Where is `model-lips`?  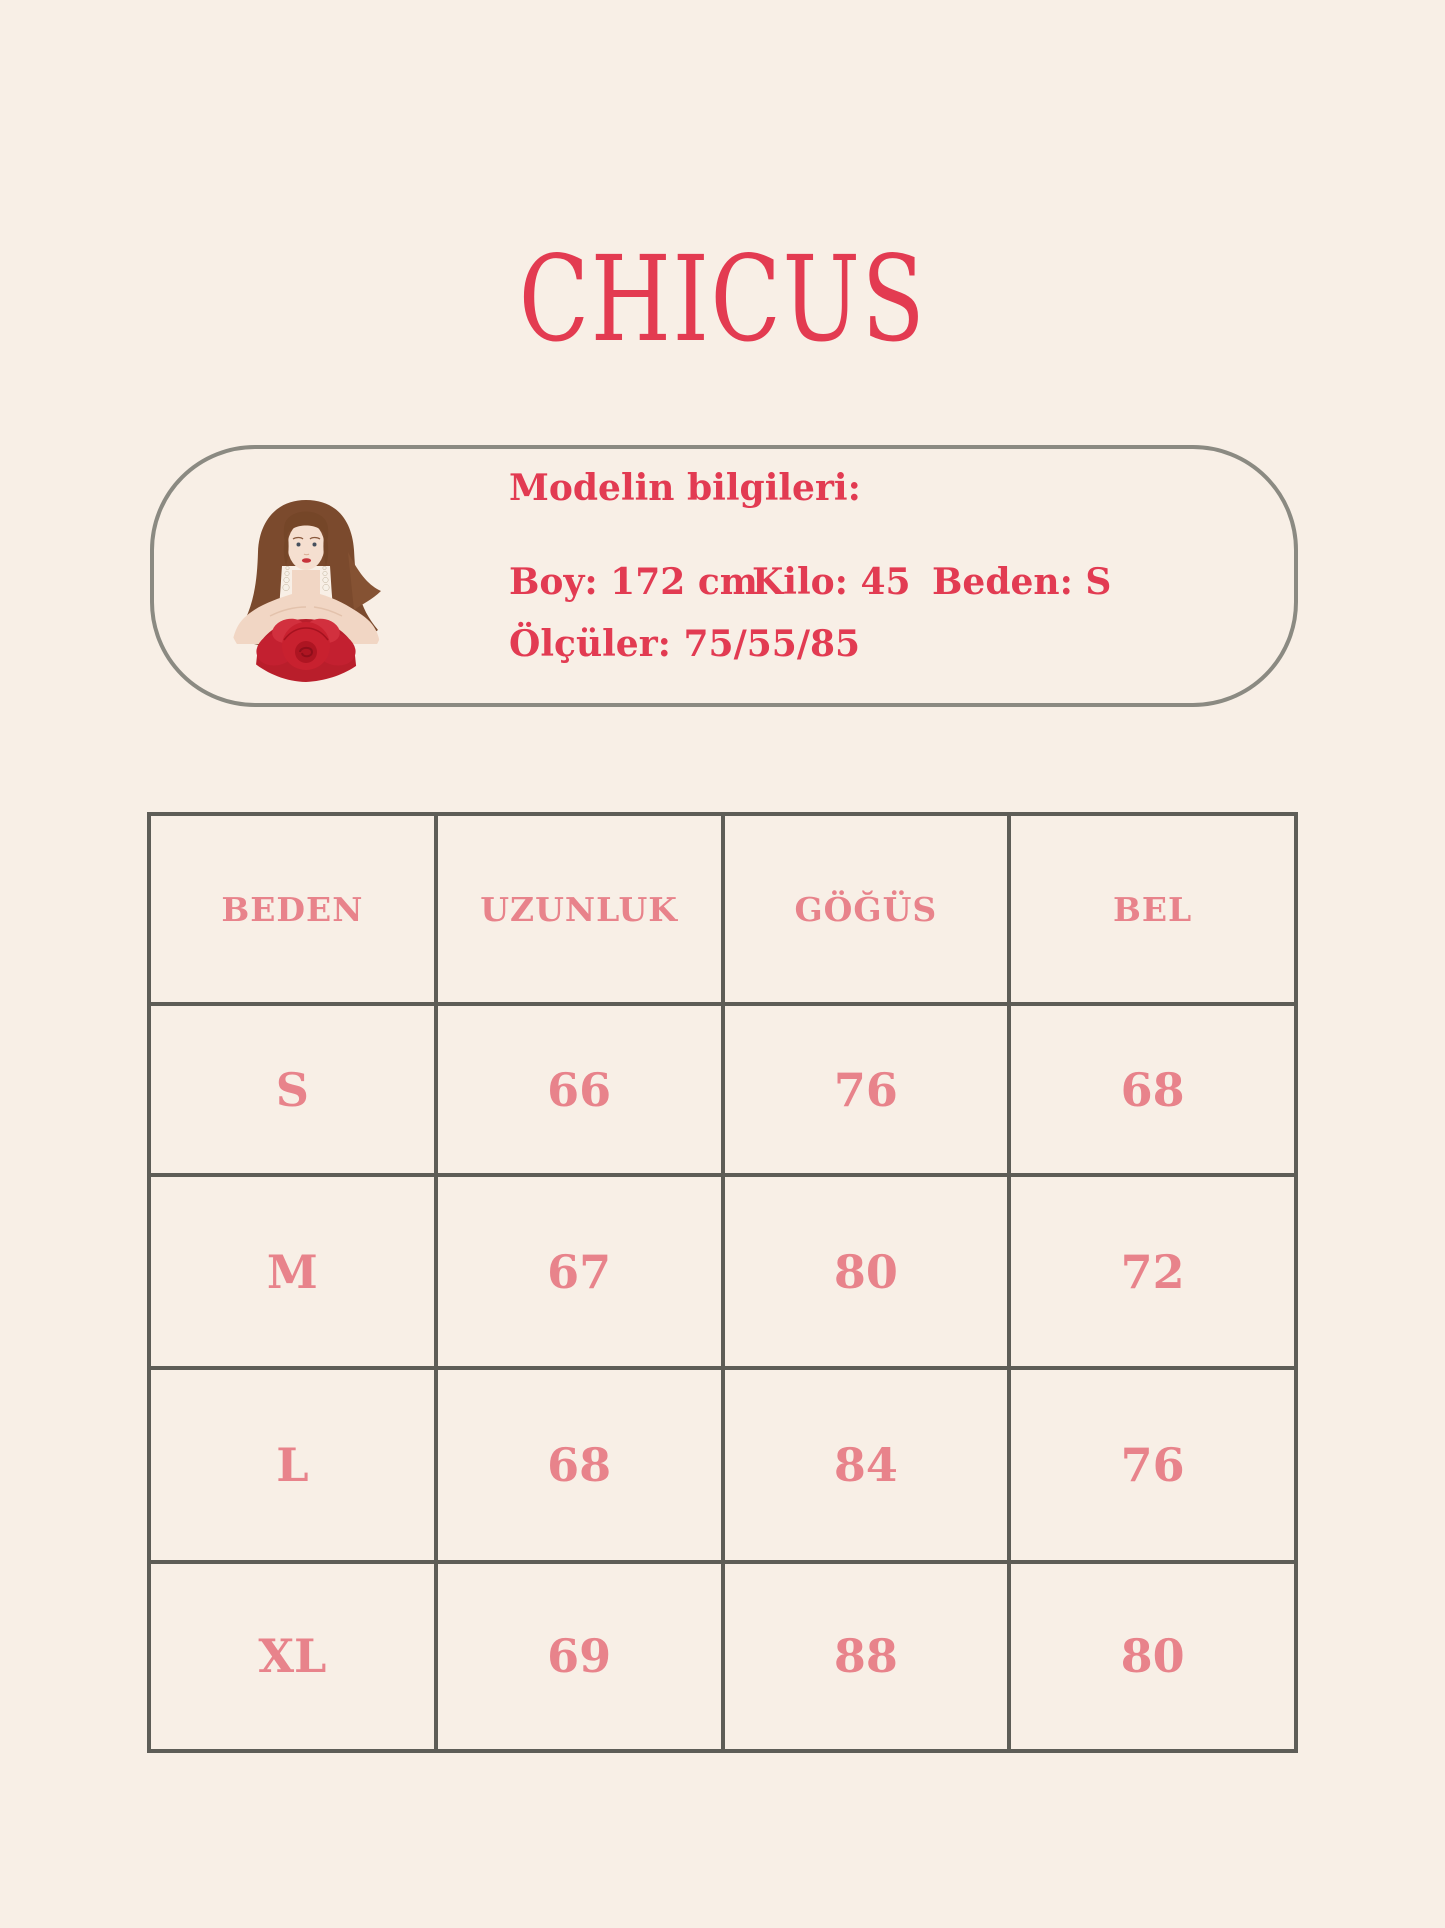
model-lips is located at coordinates (306, 560).